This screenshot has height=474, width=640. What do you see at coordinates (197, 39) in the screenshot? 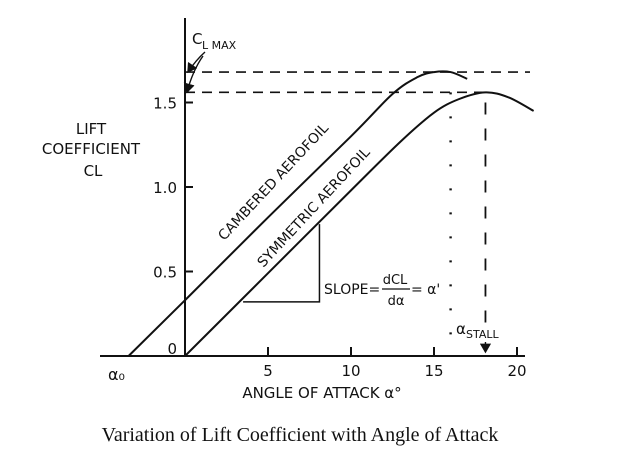
I see `cl-max-label: C` at bounding box center [197, 39].